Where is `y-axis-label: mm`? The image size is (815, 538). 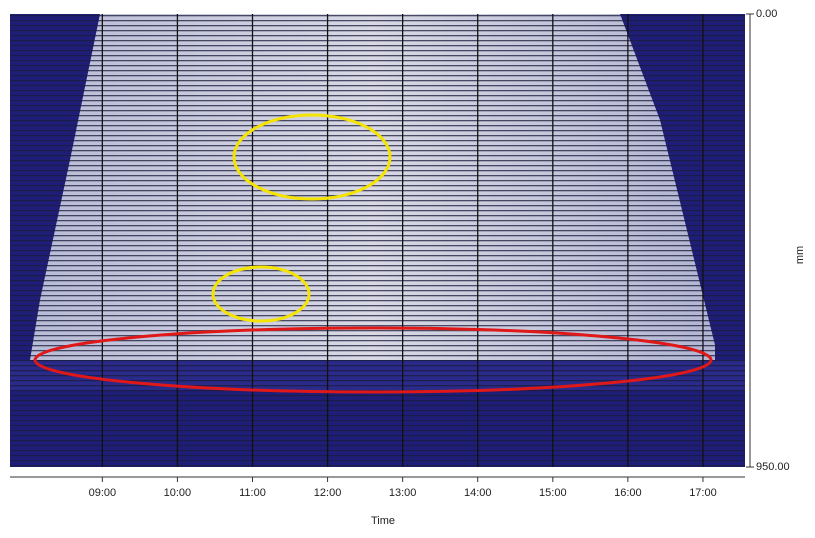
y-axis-label: mm is located at coordinates (800, 255).